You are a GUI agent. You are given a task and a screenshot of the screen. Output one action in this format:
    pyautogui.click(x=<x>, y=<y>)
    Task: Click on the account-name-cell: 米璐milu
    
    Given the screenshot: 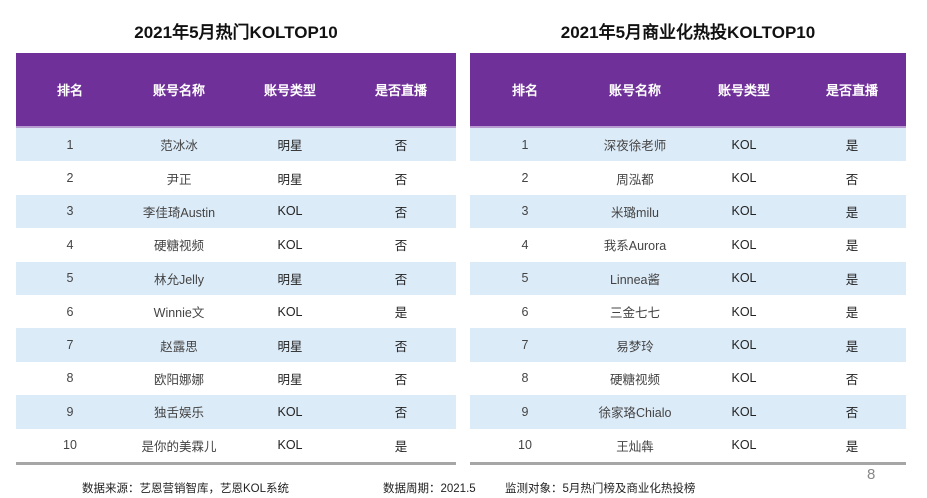 What is the action you would take?
    pyautogui.click(x=635, y=211)
    